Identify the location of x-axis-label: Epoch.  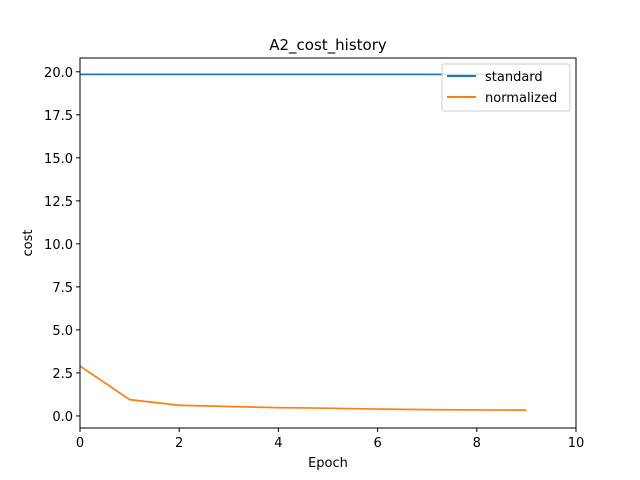
(328, 463).